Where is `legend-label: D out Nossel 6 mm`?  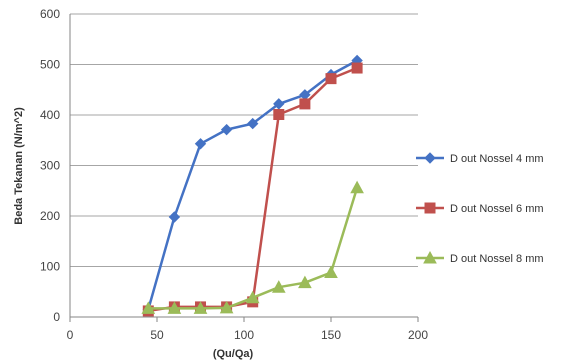 legend-label: D out Nossel 6 mm is located at coordinates (497, 209).